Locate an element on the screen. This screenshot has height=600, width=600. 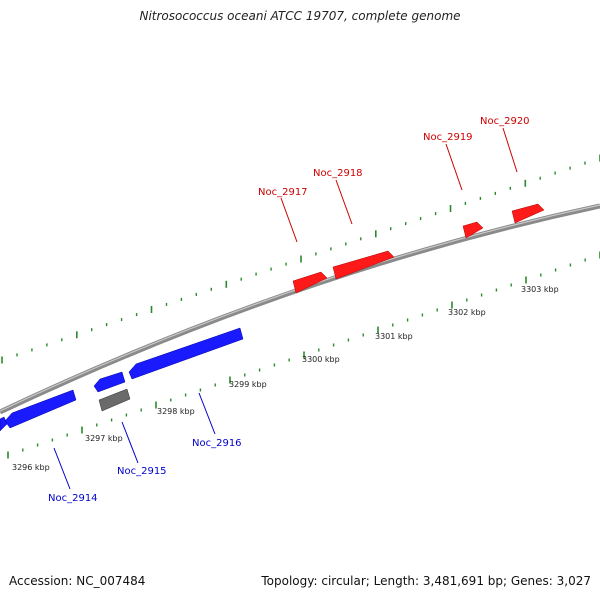
scale-label-3301: 3301 kbp is located at coordinates (394, 336).